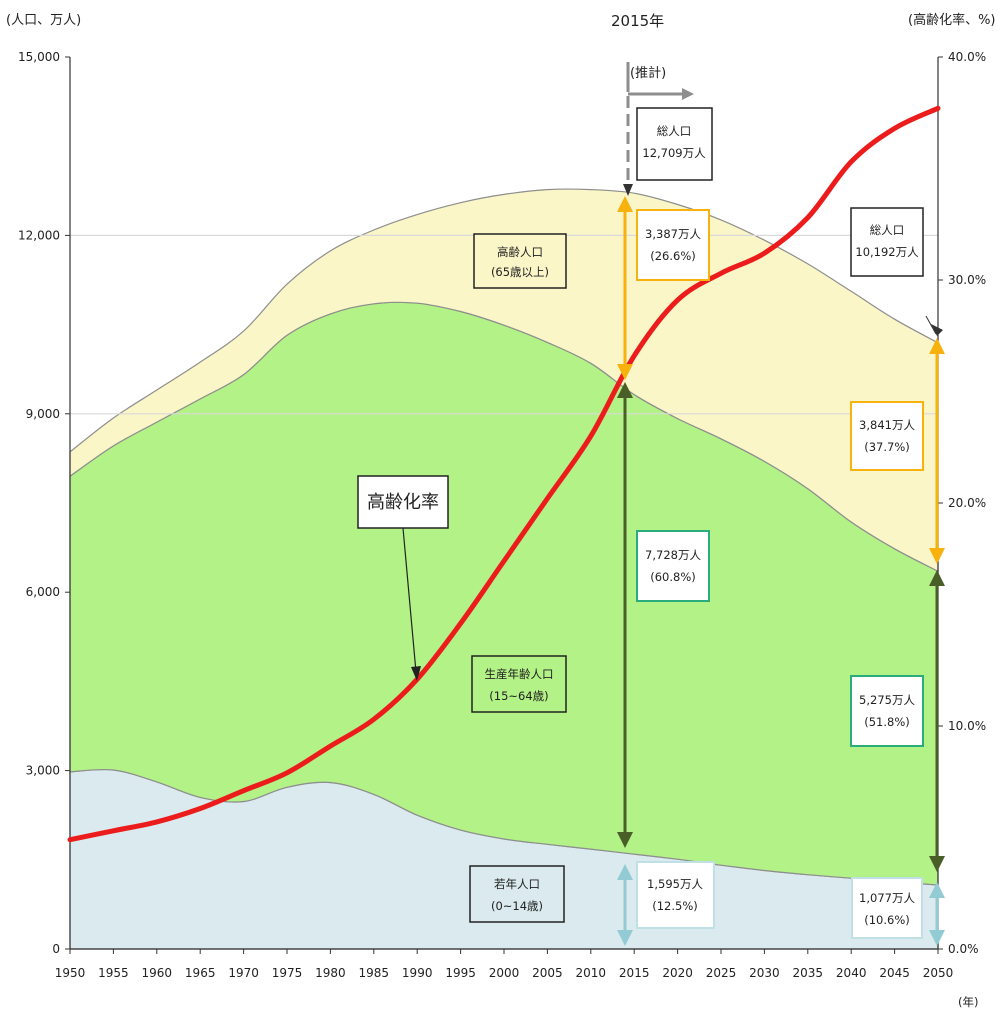 This screenshot has height=1021, width=1006. What do you see at coordinates (764, 973) in the screenshot?
I see `x-tick-label: 2030` at bounding box center [764, 973].